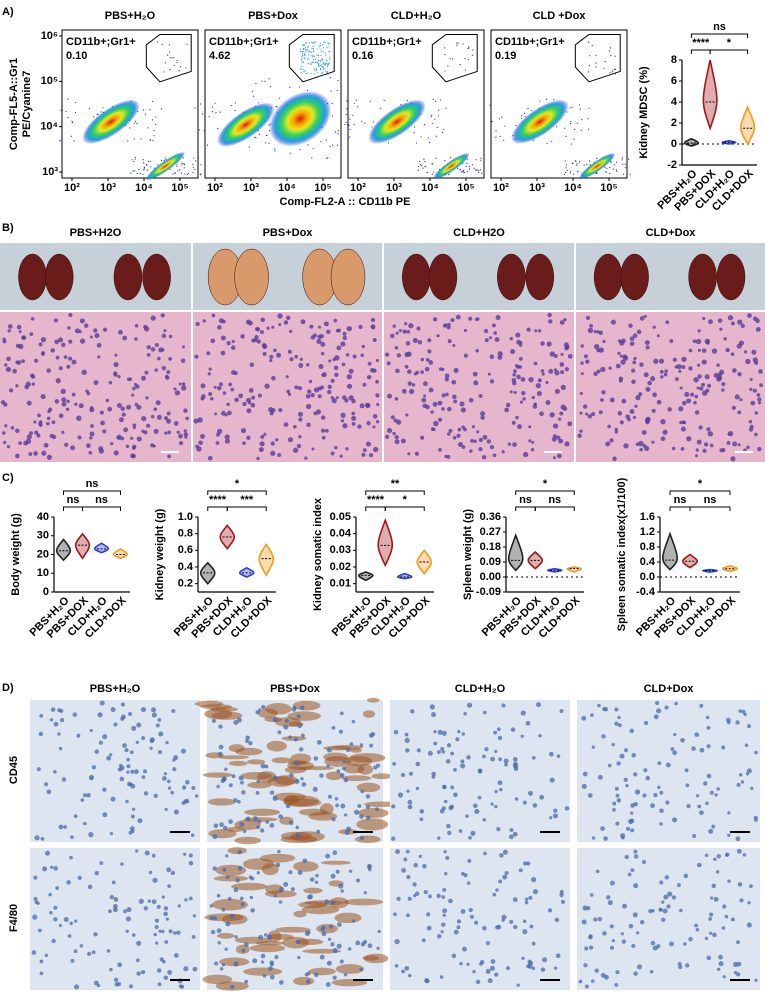 The image size is (765, 997). I want to click on kidney, so click(251, 277).